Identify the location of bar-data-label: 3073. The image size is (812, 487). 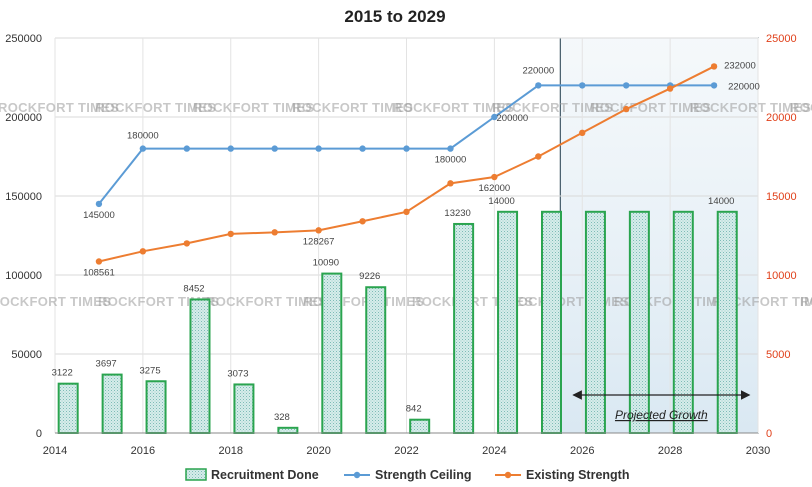
(237, 373).